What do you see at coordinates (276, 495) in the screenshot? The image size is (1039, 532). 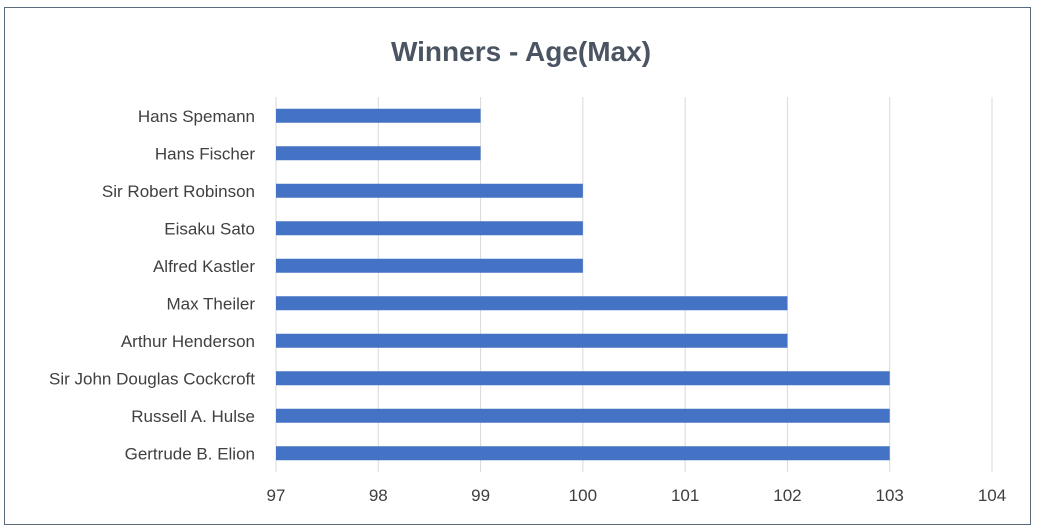 I see `x-tick-label: 97` at bounding box center [276, 495].